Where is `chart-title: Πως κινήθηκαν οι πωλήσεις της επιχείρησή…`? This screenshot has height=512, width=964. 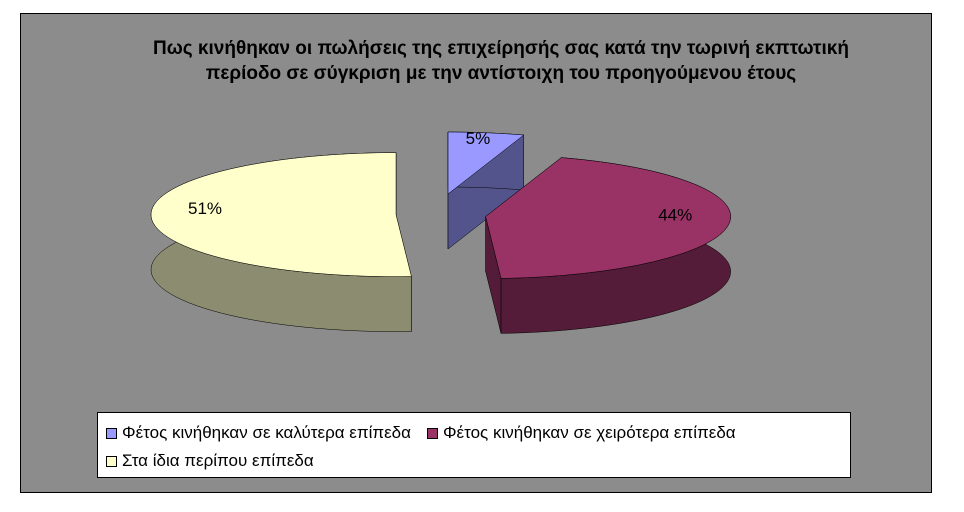 chart-title: Πως κινήθηκαν οι πωλήσεις της επιχείρησή… is located at coordinates (501, 61).